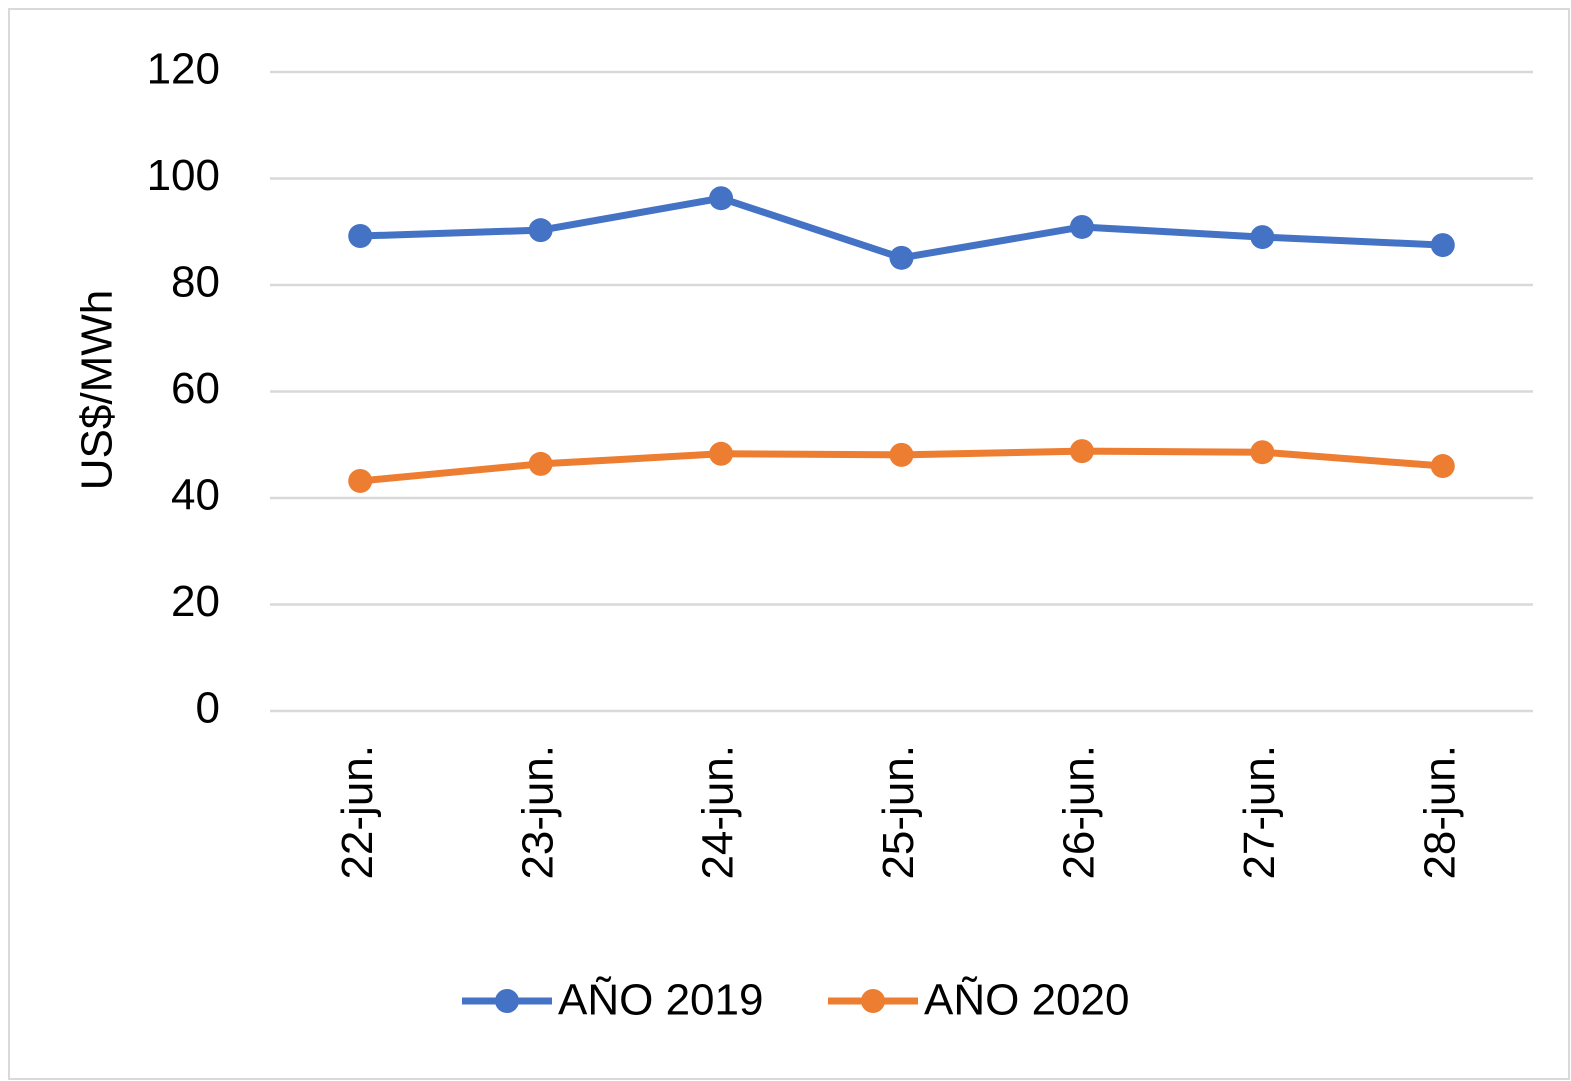  What do you see at coordinates (1079, 812) in the screenshot?
I see `x-tick-label: 26-jun.` at bounding box center [1079, 812].